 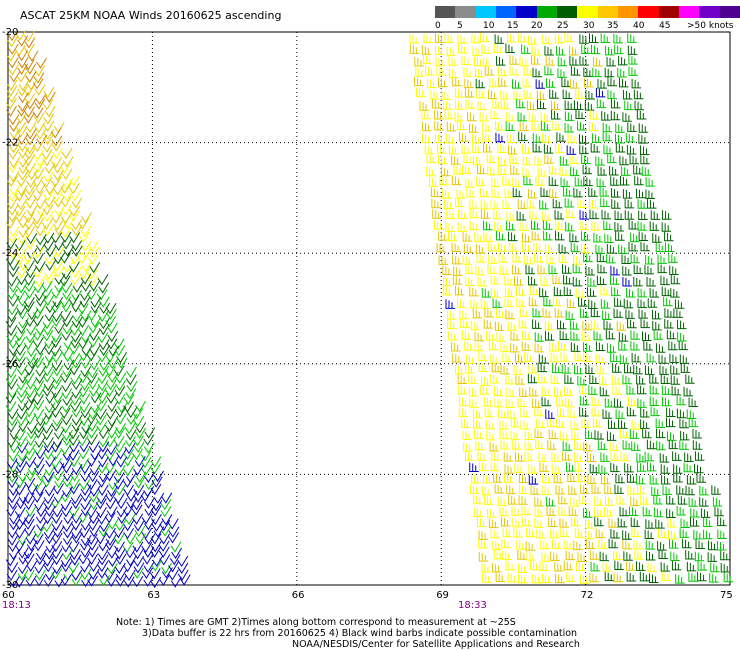 I want to click on legend-label: 10, so click(x=489, y=26).